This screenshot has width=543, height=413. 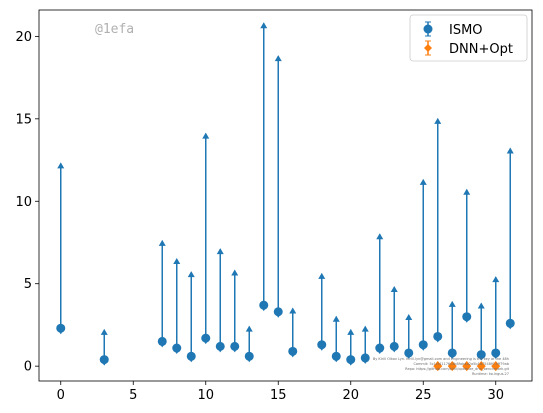 What do you see at coordinates (423, 395) in the screenshot?
I see `x-tick-label: 25` at bounding box center [423, 395].